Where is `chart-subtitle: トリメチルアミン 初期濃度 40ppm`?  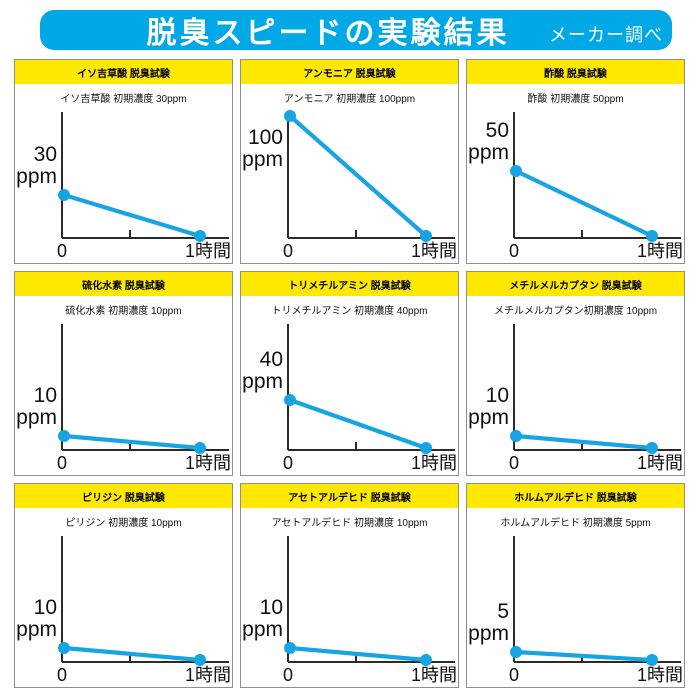
chart-subtitle: トリメチルアミン 初期濃度 40ppm is located at coordinates (349, 311).